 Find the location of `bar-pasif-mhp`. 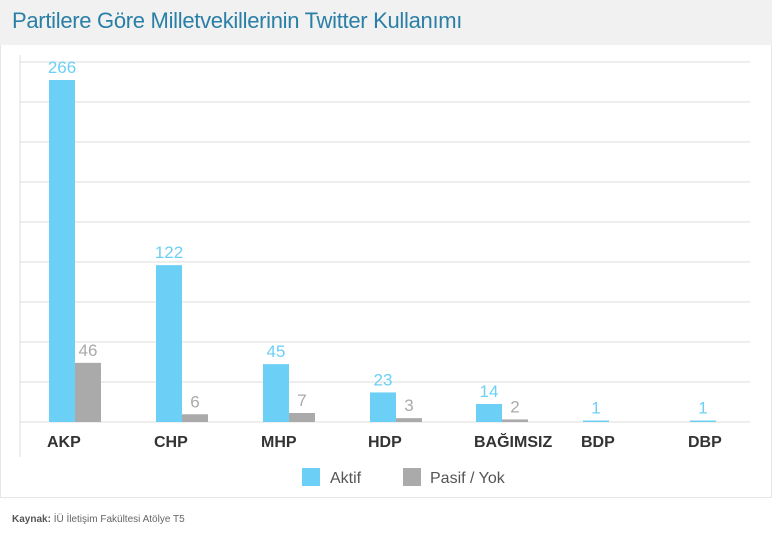

bar-pasif-mhp is located at coordinates (302, 417).